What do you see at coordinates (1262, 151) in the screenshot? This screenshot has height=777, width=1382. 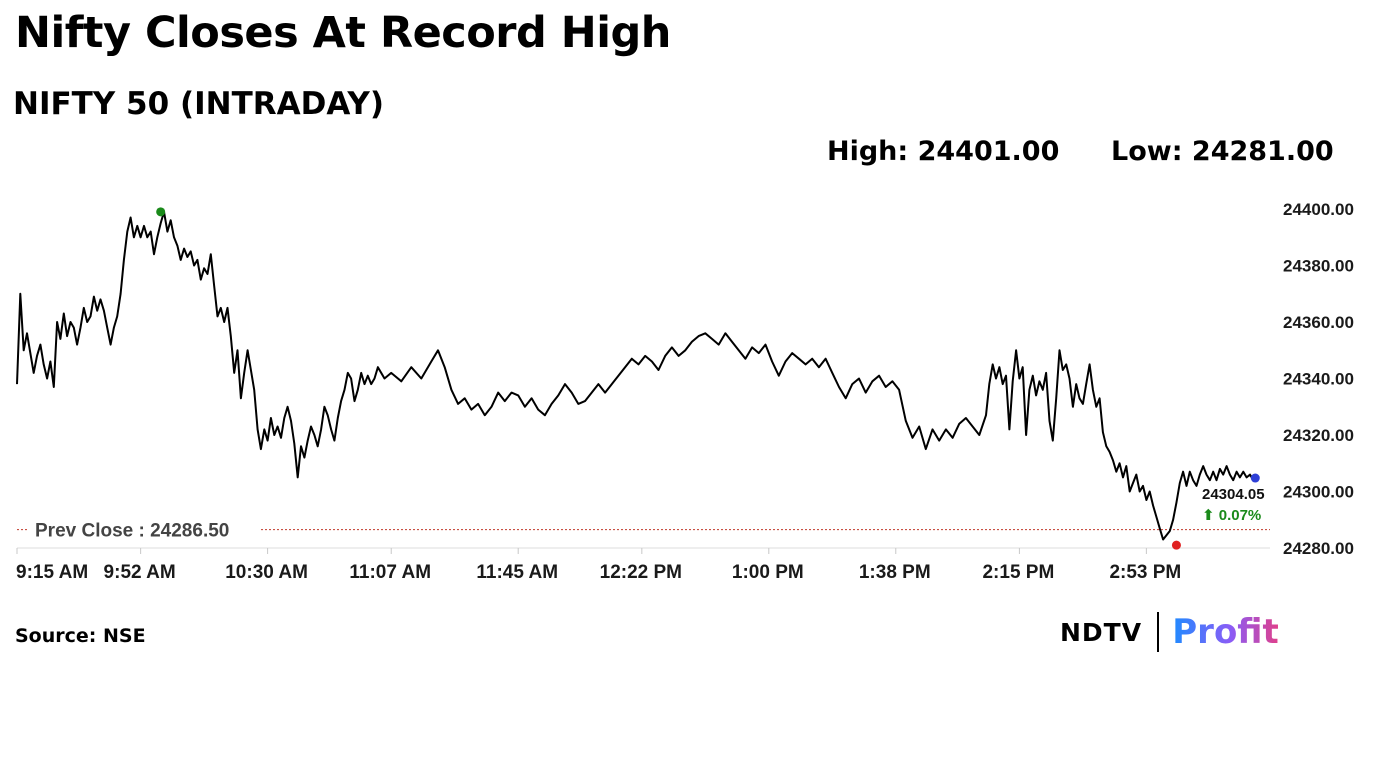 I see `day-low-value: 24281.00` at bounding box center [1262, 151].